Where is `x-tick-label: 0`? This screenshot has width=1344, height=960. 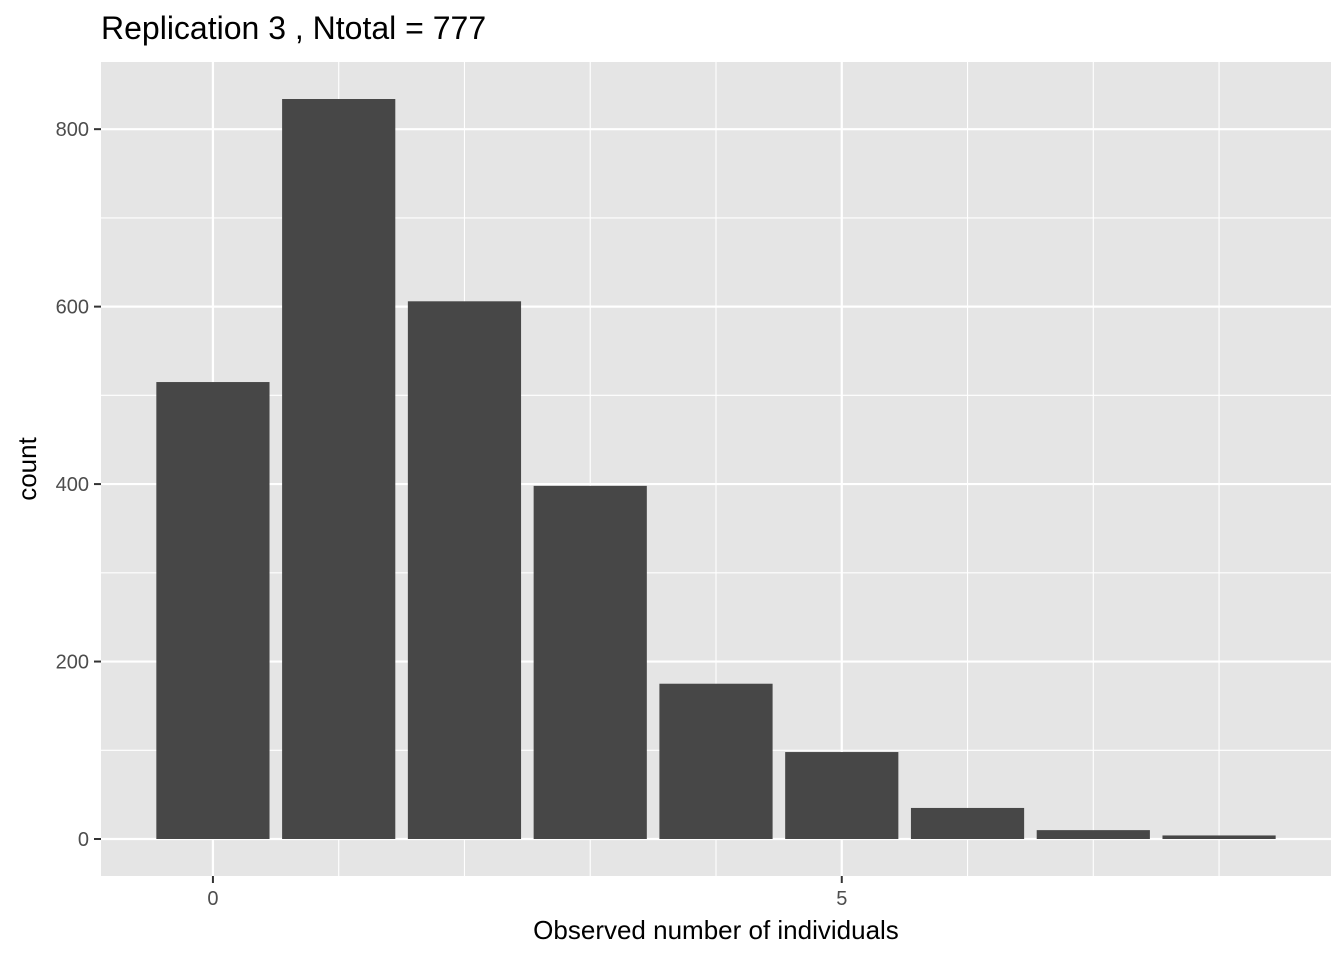 x-tick-label: 0 is located at coordinates (212, 899).